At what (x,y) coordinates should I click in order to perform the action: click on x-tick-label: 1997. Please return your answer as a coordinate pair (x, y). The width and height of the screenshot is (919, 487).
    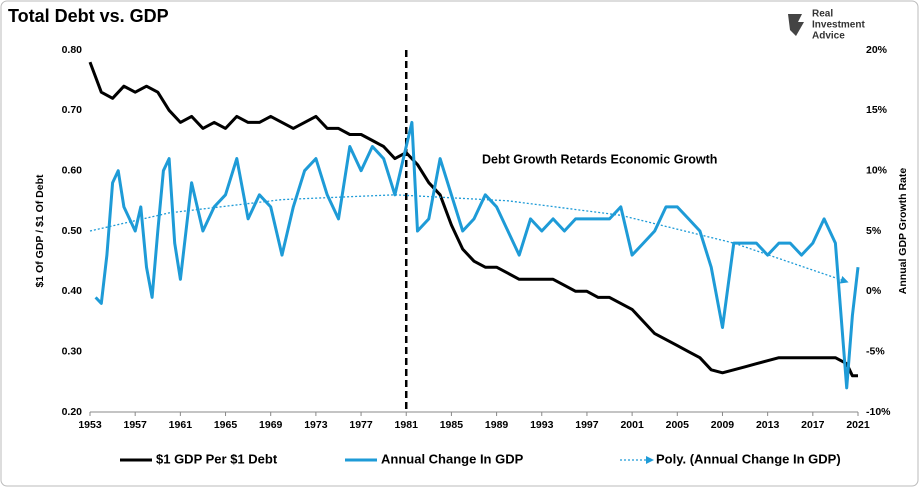
    Looking at the image, I should click on (587, 425).